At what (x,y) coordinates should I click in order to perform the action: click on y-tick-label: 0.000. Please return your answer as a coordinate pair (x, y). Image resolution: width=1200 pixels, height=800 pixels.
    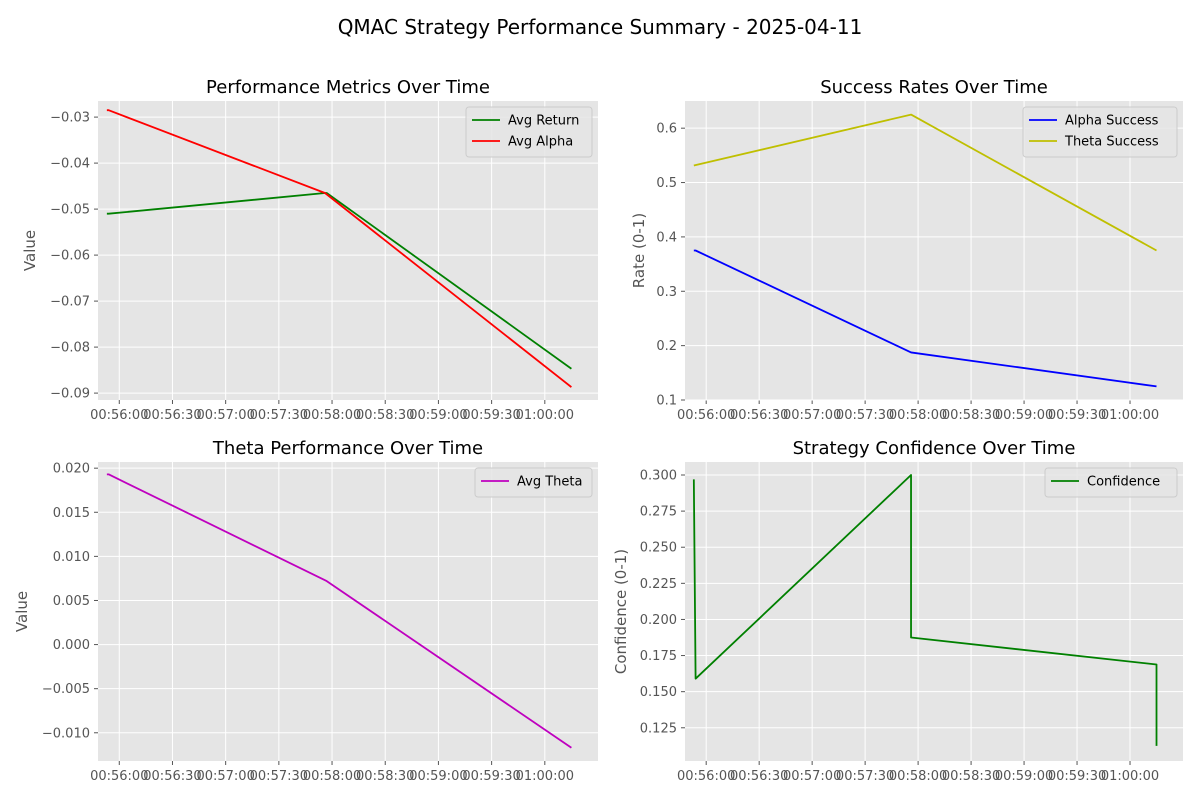
    Looking at the image, I should click on (71, 645).